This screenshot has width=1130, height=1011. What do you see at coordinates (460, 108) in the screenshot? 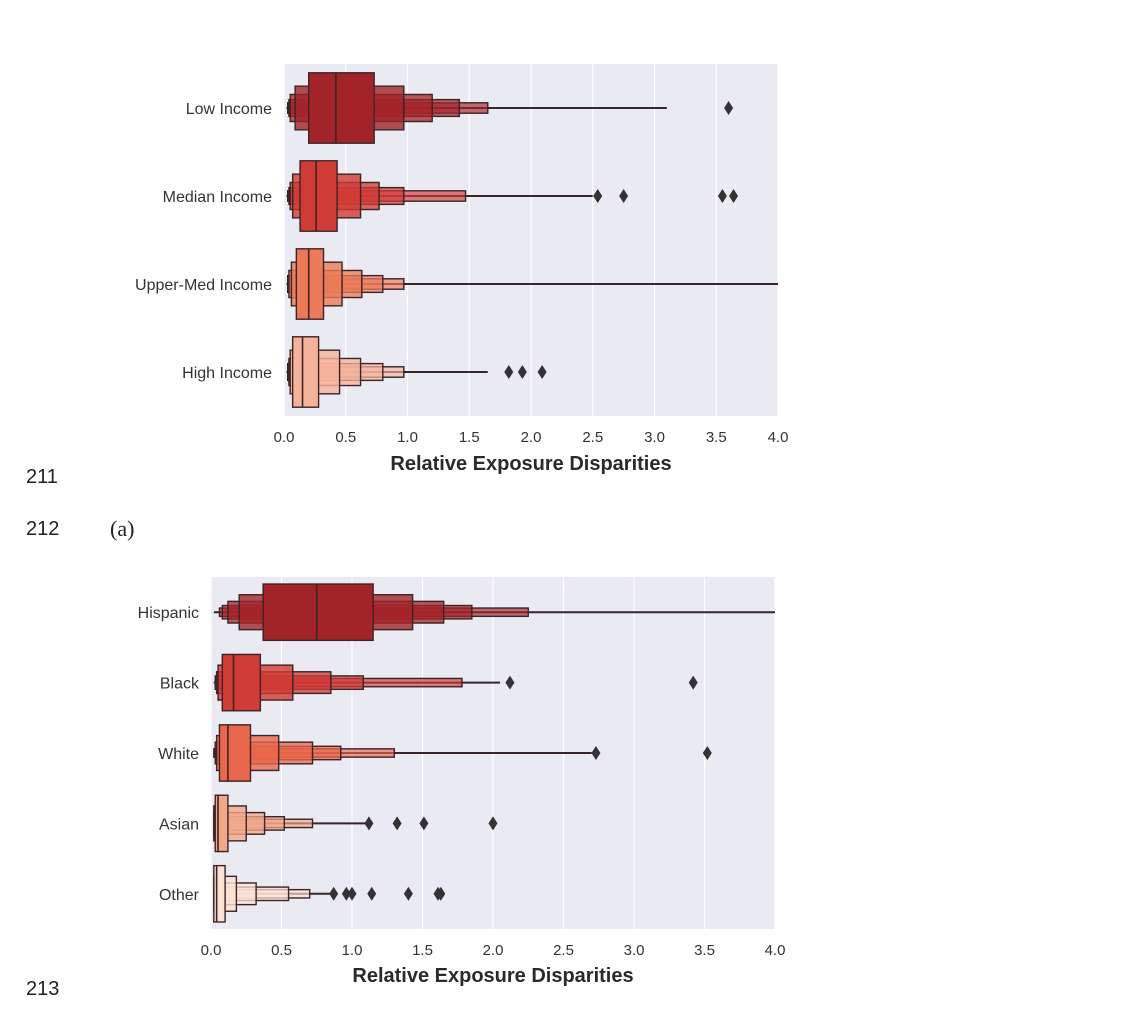
I see `series-low-income: Low Income` at bounding box center [460, 108].